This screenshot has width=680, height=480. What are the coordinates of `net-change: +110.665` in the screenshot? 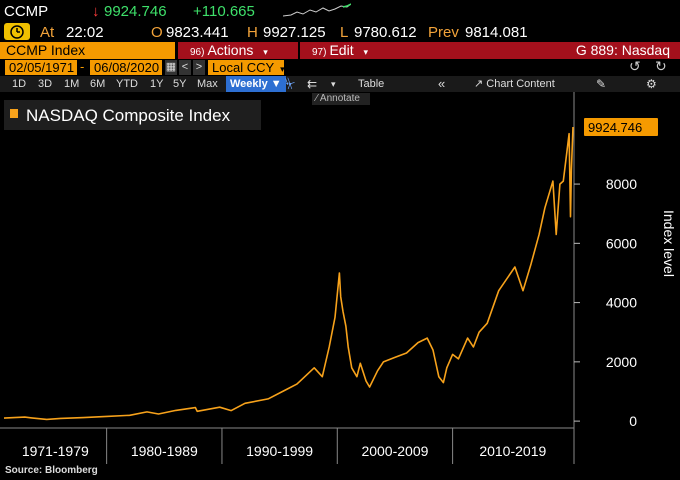 It's located at (224, 11).